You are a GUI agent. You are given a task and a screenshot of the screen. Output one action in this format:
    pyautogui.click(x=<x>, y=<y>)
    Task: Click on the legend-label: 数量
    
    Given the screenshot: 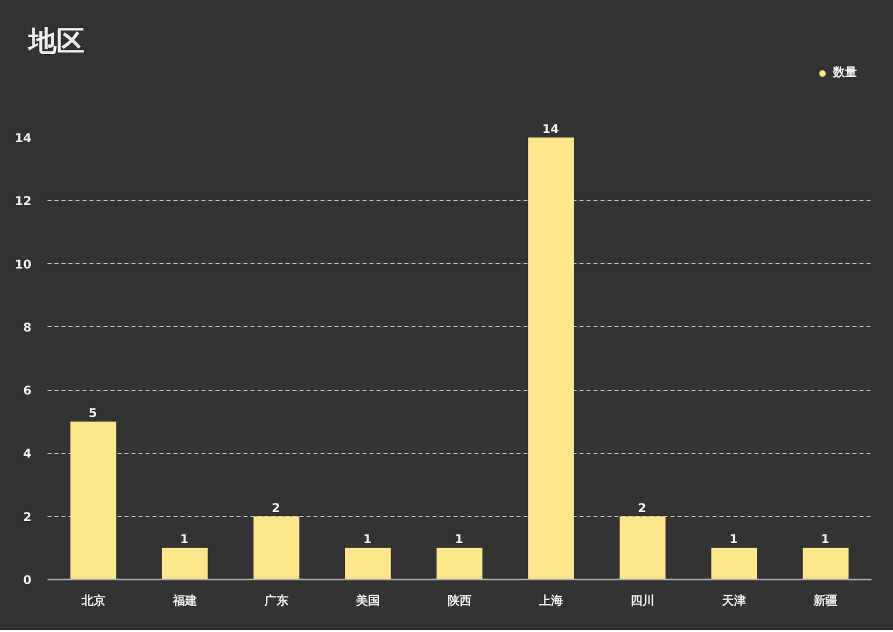 What is the action you would take?
    pyautogui.click(x=845, y=72)
    